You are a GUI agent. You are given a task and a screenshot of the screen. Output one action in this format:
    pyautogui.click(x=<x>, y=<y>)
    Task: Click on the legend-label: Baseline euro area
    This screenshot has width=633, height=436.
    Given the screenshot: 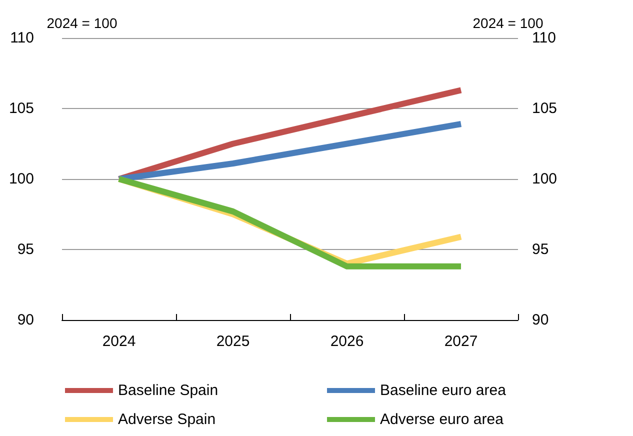 What is the action you would take?
    pyautogui.click(x=443, y=390)
    